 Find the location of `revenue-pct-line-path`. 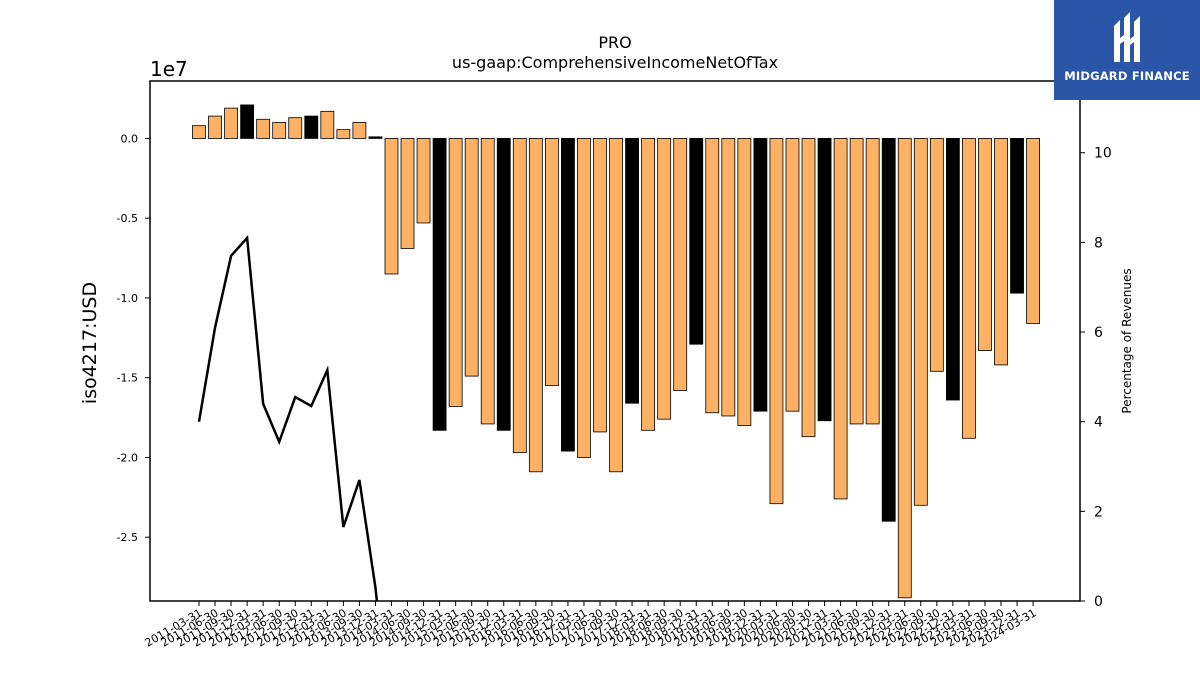

revenue-pct-line-path is located at coordinates (288, 417).